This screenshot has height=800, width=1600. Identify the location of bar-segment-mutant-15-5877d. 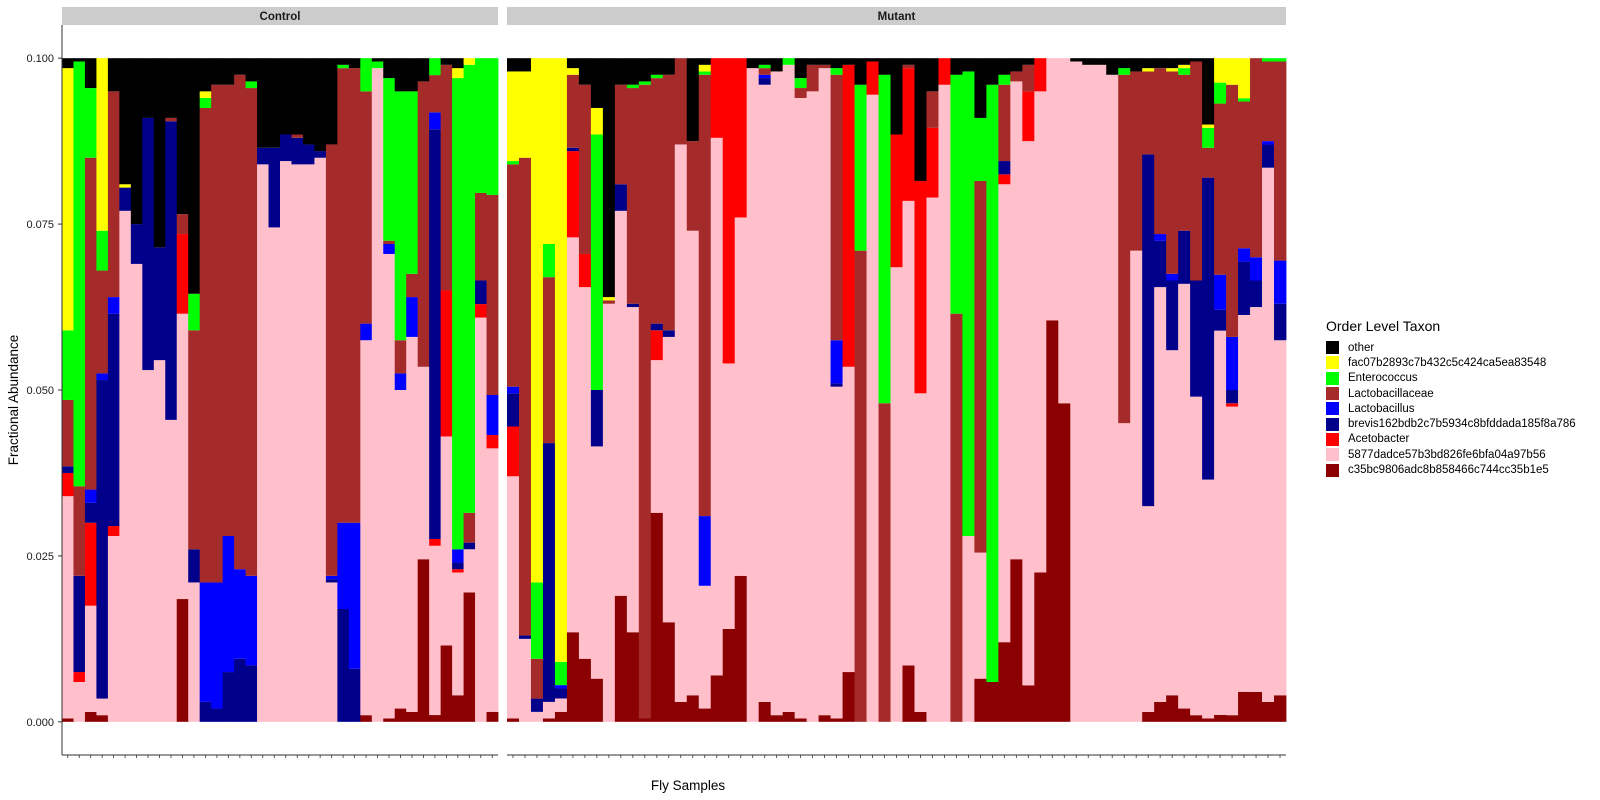
(693, 463).